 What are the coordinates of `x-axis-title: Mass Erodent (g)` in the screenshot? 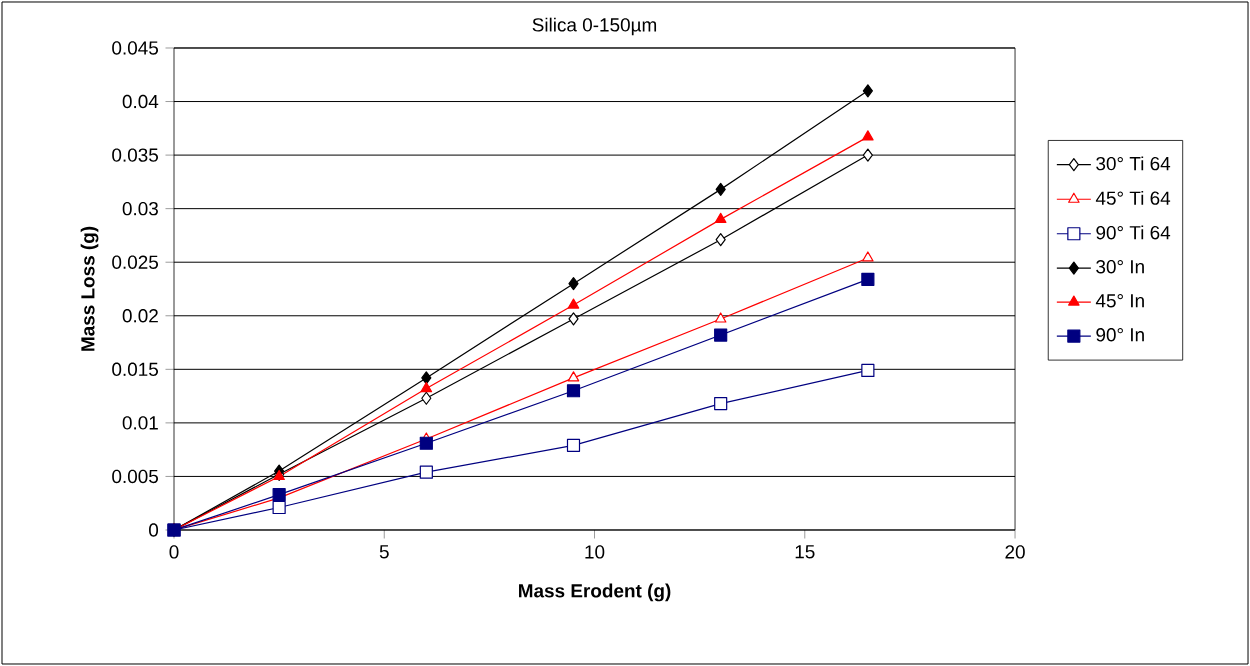 It's located at (595, 592).